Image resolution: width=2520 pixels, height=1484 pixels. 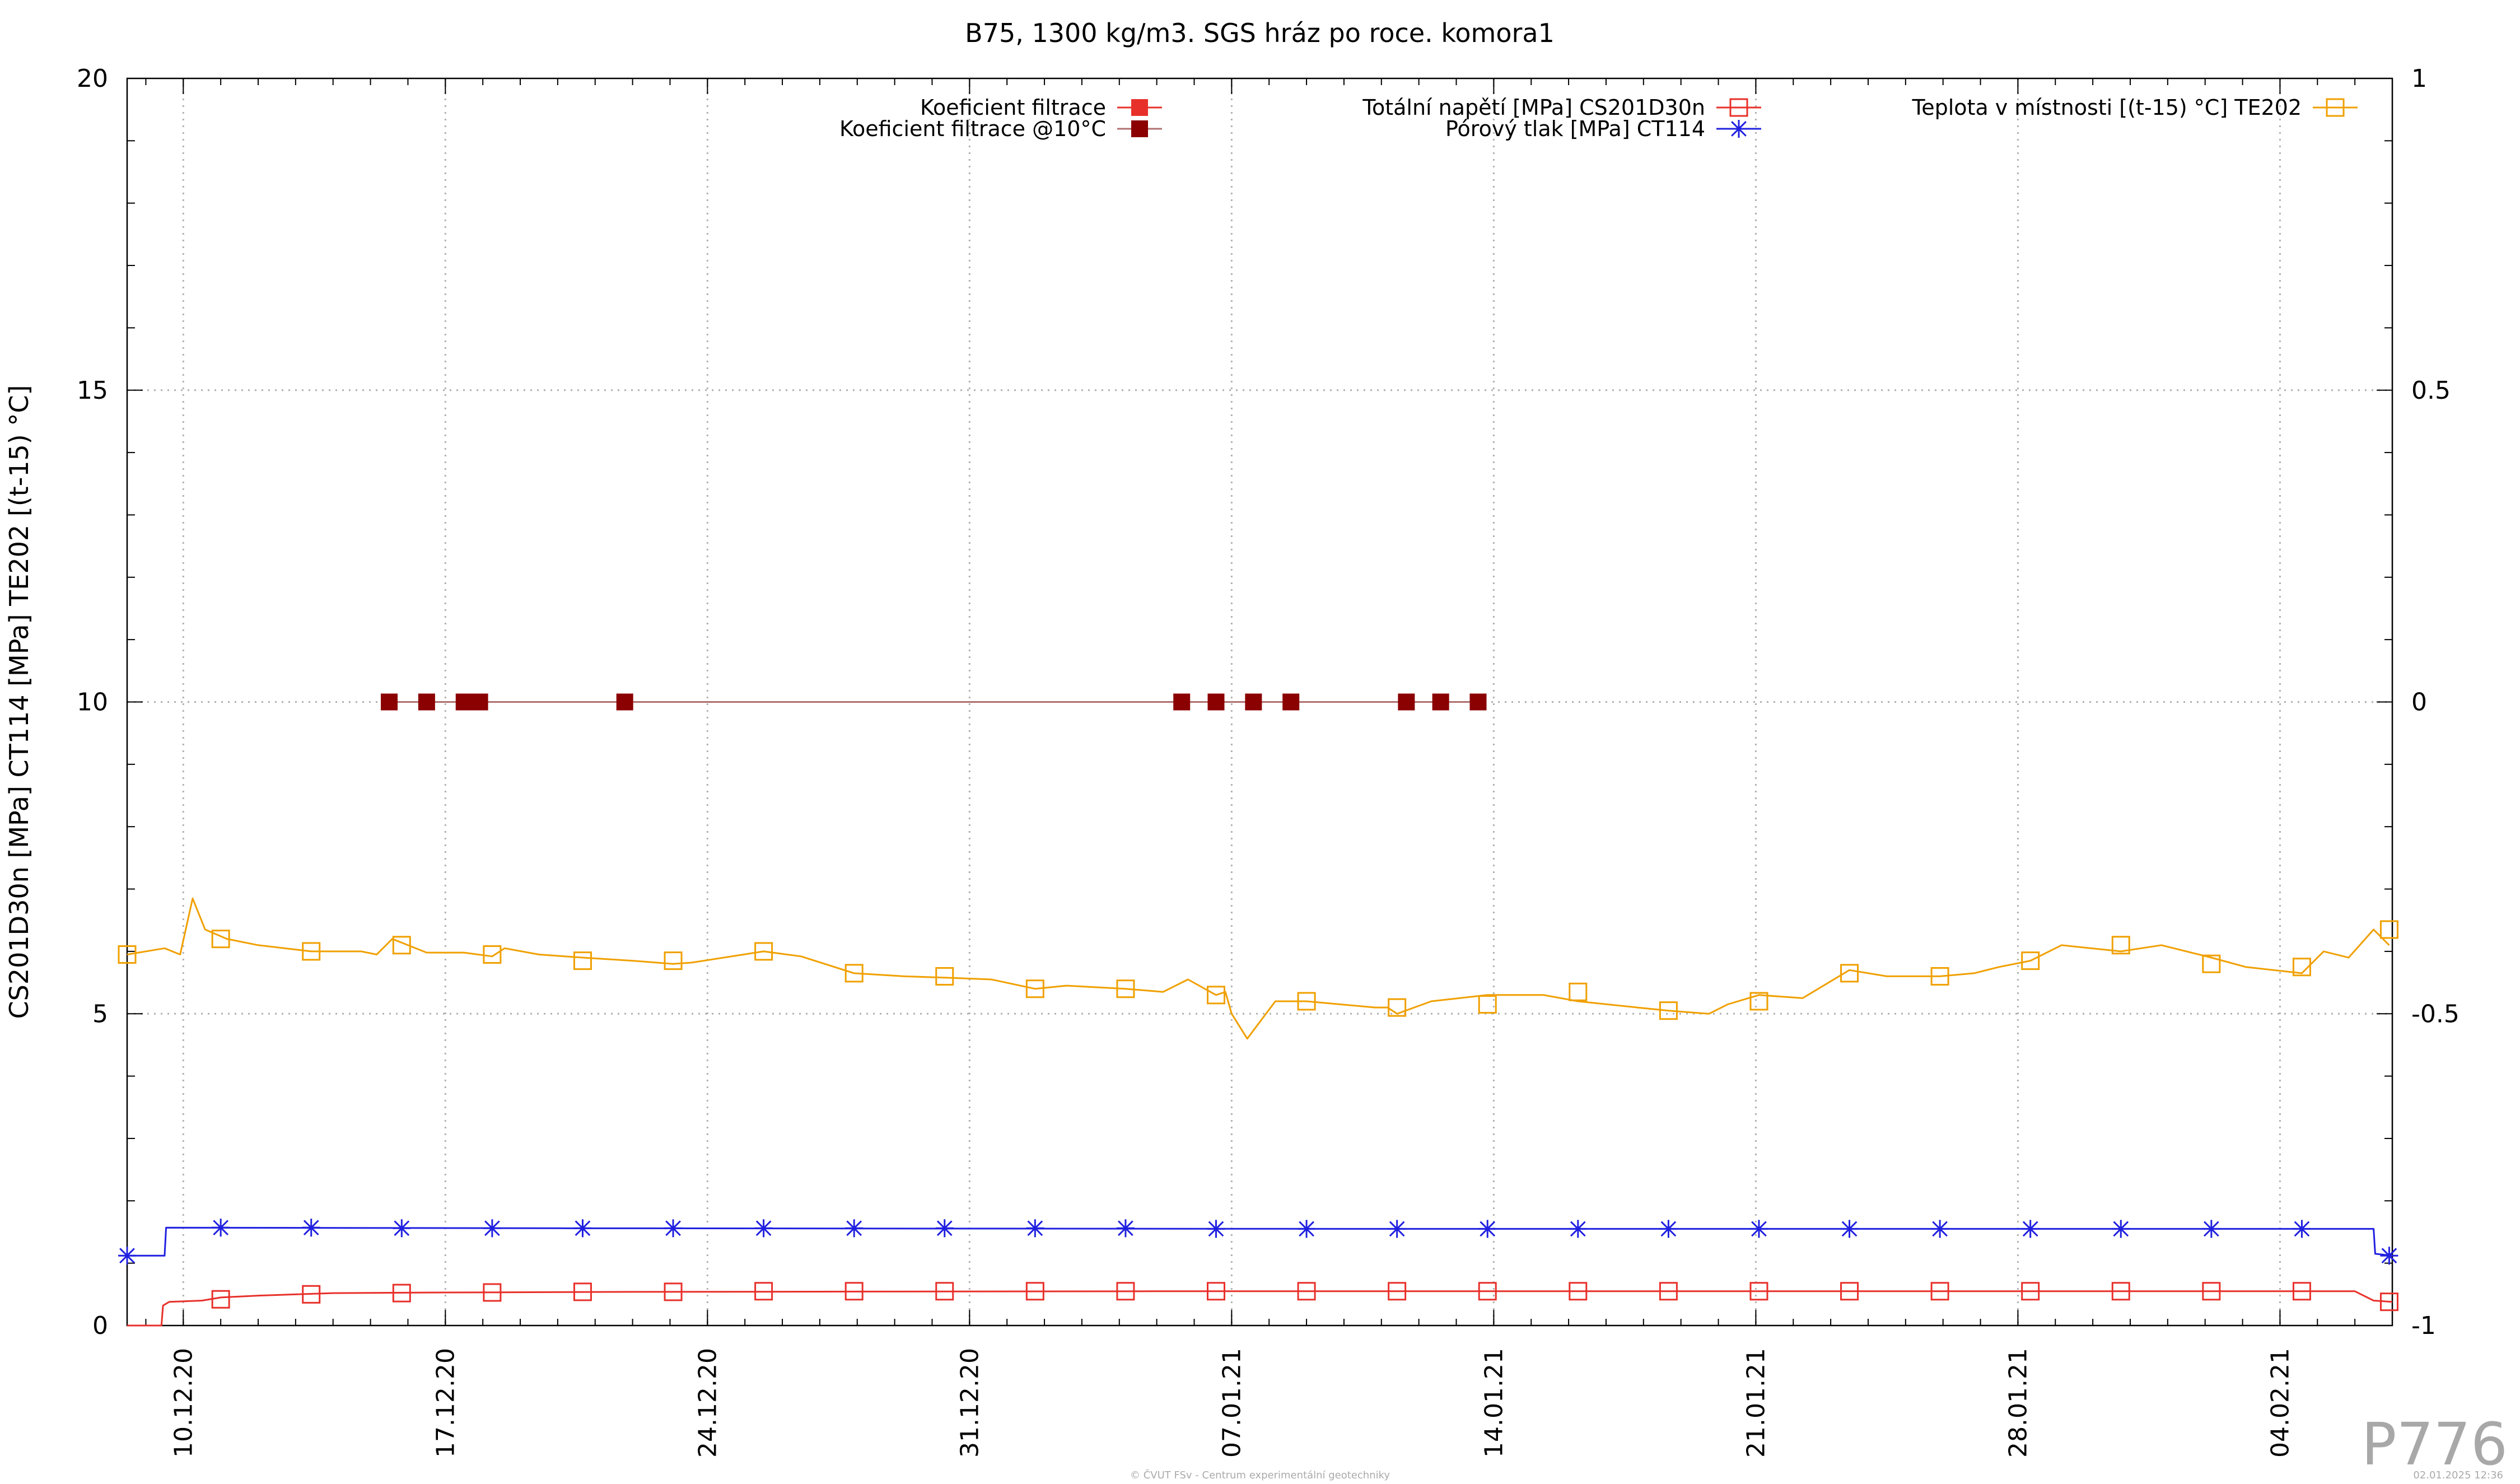 I want to click on x-tick-label: 31.12.20, so click(x=970, y=1403).